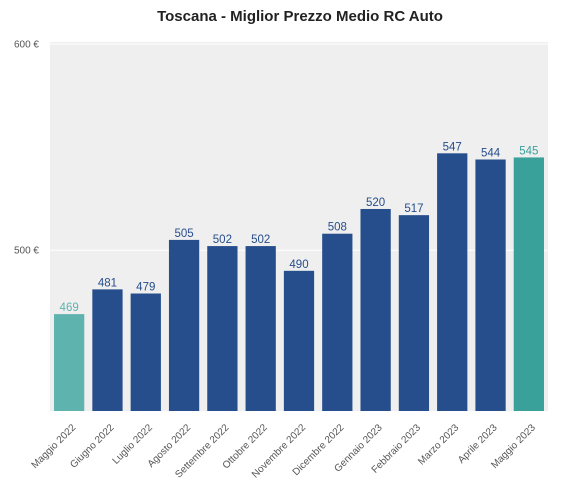 The height and width of the screenshot is (498, 564). I want to click on y-tick-label: 500 €, so click(26, 251).